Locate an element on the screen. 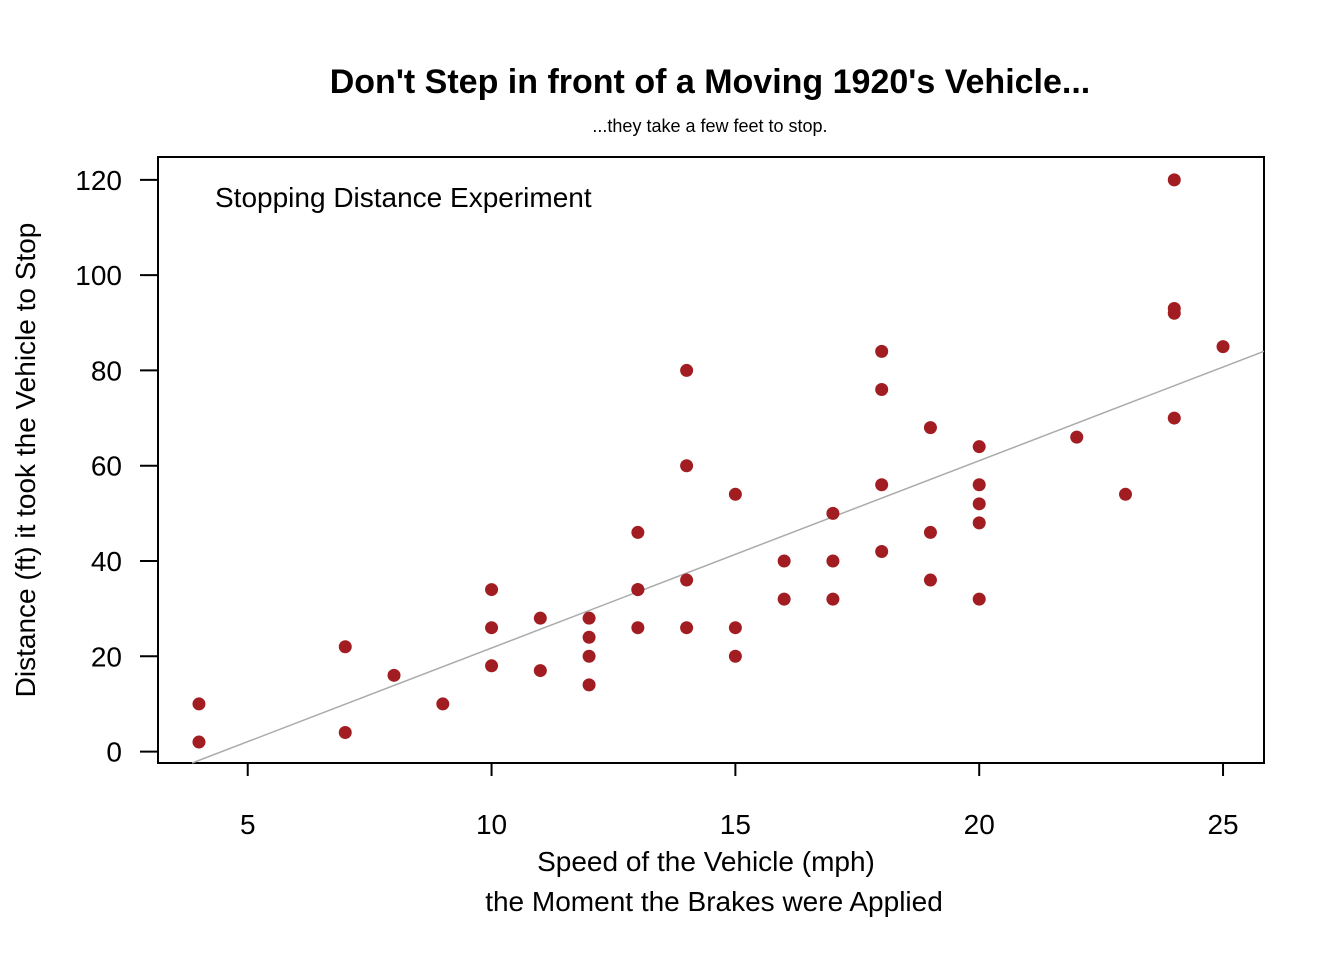 The image size is (1344, 960). x-axis: 5 10 15 20 25 is located at coordinates (739, 801).